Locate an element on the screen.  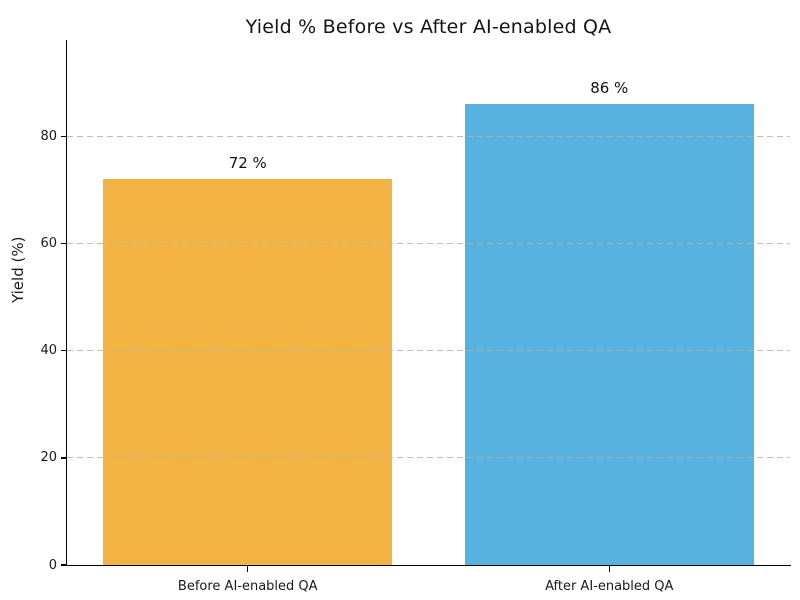
x-axis-spine is located at coordinates (428, 565).